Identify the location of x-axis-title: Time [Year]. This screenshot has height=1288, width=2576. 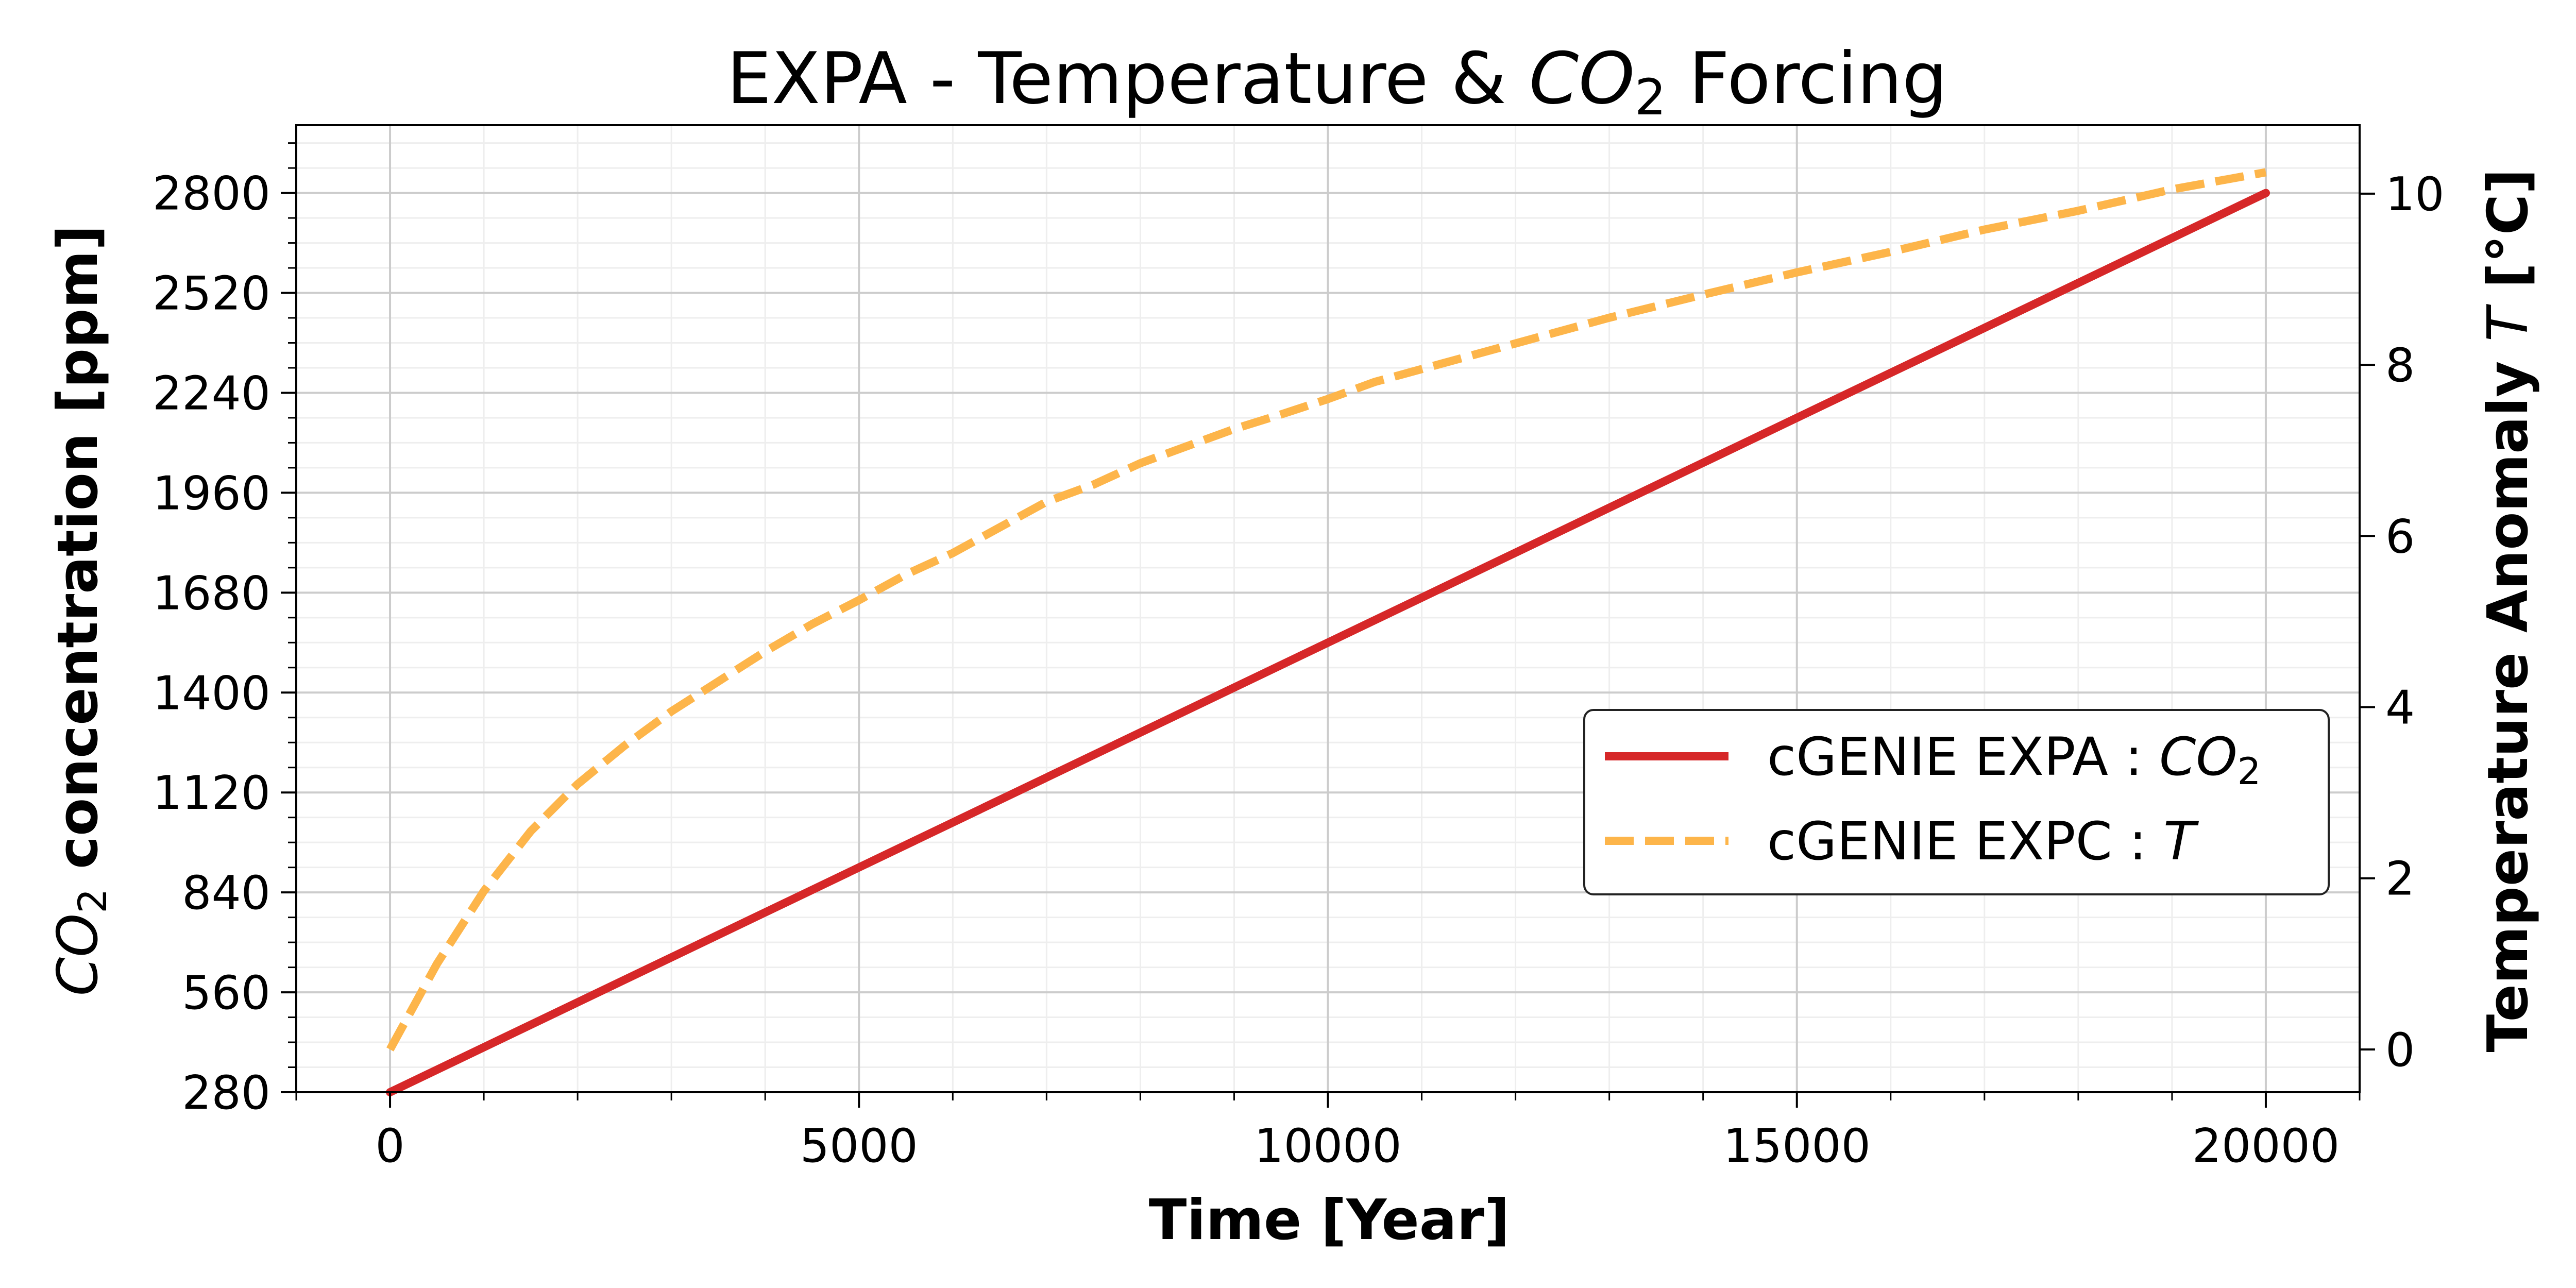
(1329, 1220).